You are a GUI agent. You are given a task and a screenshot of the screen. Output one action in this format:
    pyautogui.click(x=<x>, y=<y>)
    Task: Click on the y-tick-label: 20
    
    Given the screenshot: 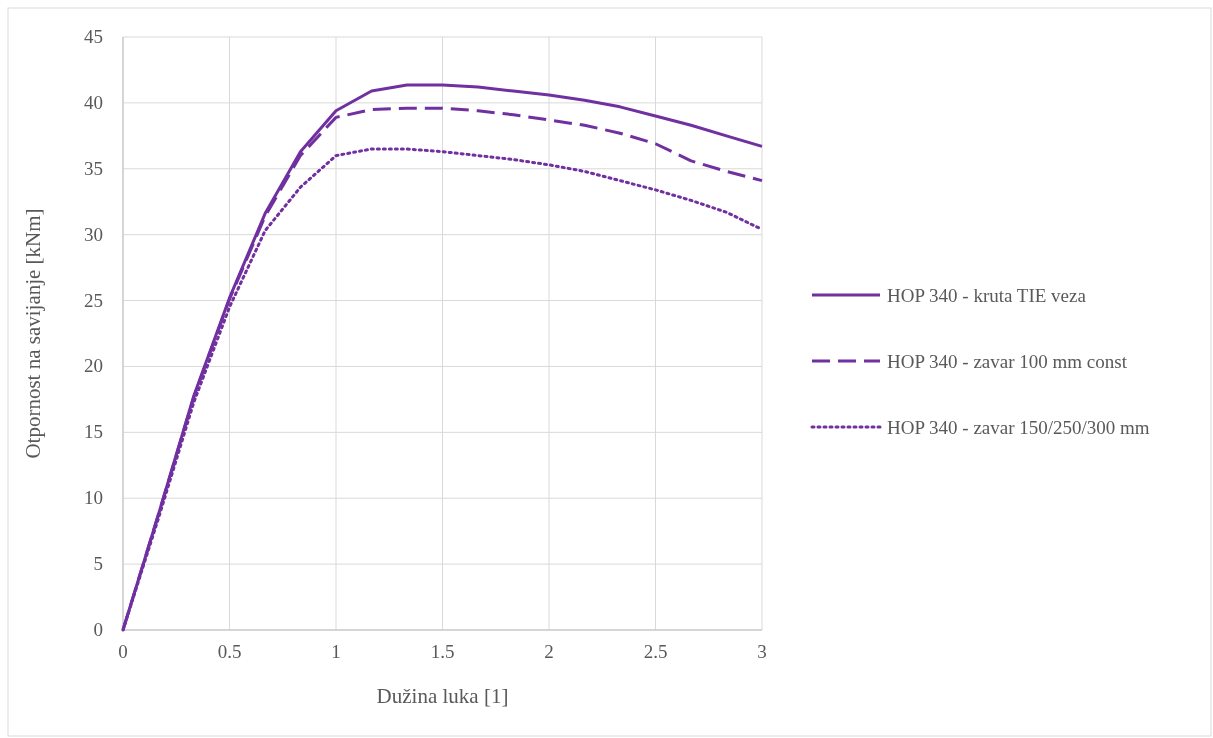 What is the action you would take?
    pyautogui.click(x=93, y=366)
    